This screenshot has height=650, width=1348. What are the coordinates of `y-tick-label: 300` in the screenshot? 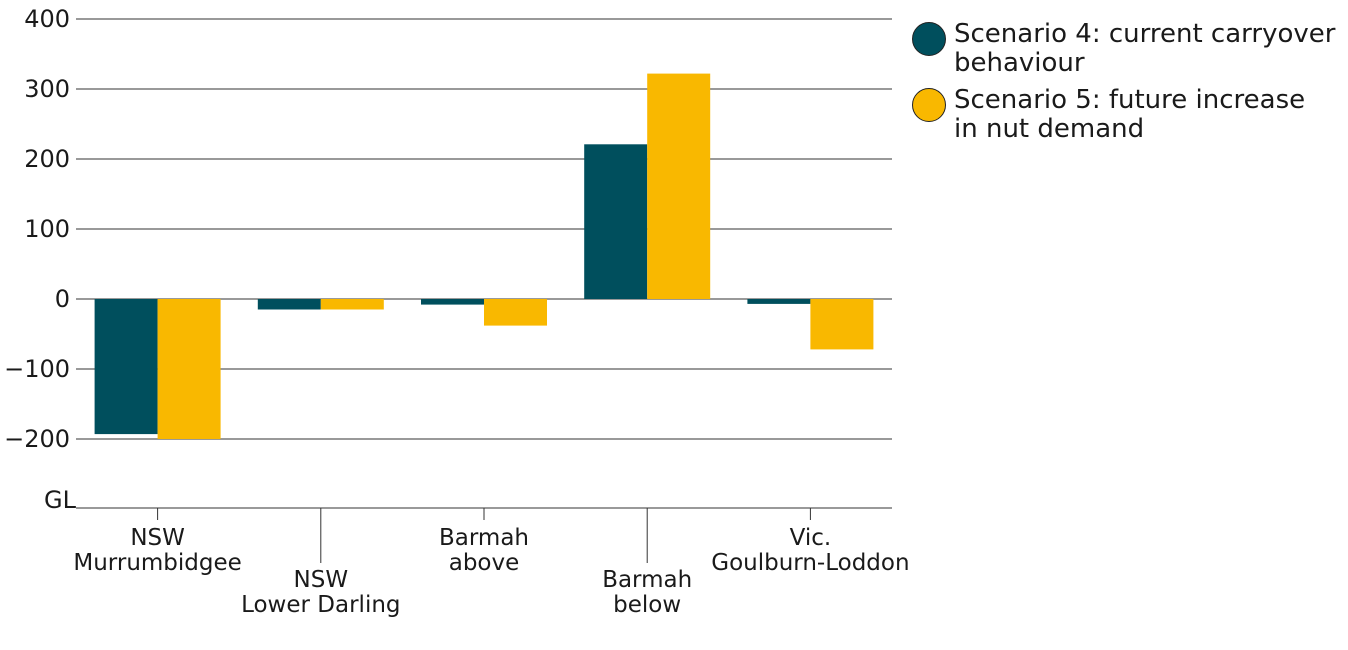 It's located at (47, 89).